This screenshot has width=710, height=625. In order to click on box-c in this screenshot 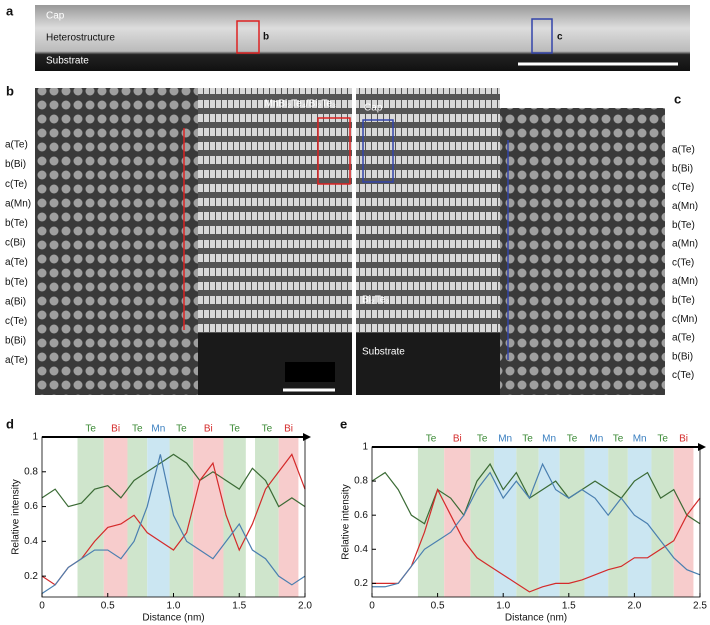, I will do `click(542, 36)`.